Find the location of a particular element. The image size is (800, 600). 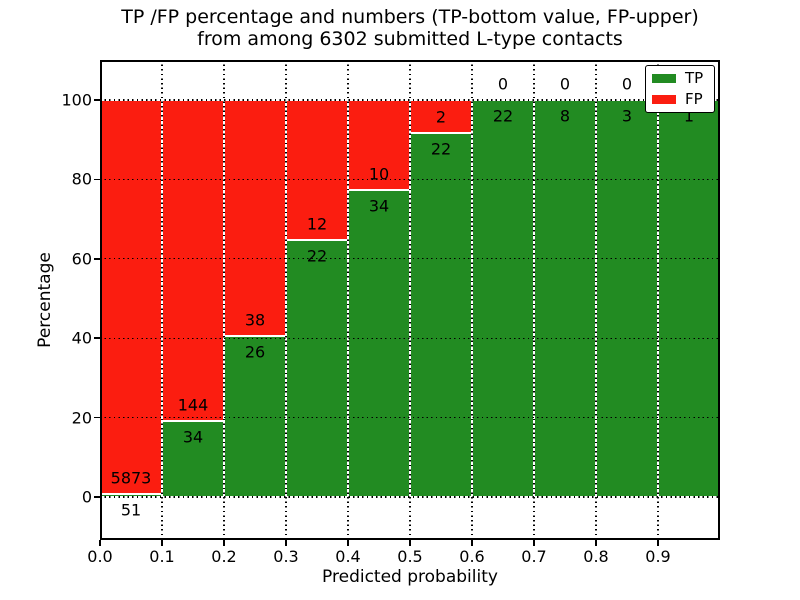

legend-swatch-fp-icon is located at coordinates (664, 99).